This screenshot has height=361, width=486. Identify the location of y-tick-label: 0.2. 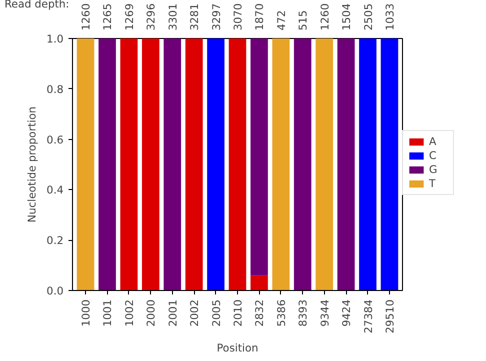
(55, 241).